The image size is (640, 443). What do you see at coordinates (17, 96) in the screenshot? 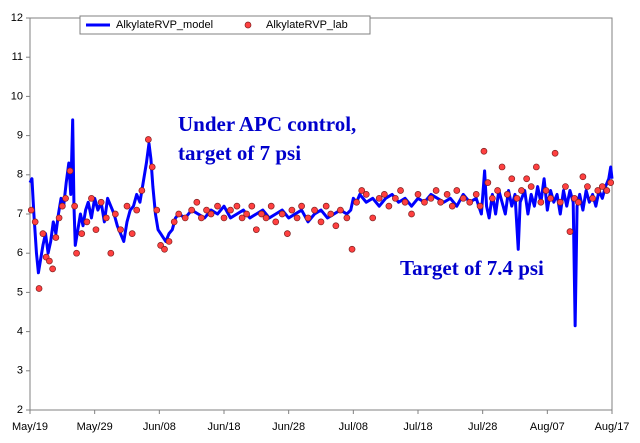
I see `y-tick-label: 10` at bounding box center [17, 96].